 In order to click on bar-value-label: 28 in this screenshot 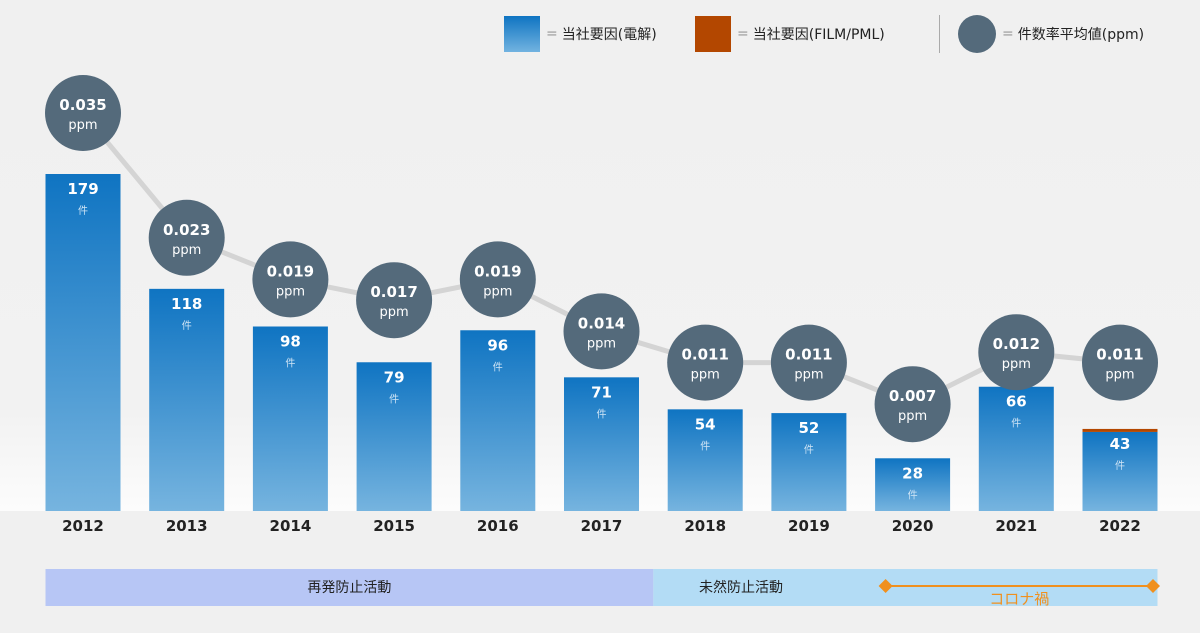, I will do `click(912, 473)`.